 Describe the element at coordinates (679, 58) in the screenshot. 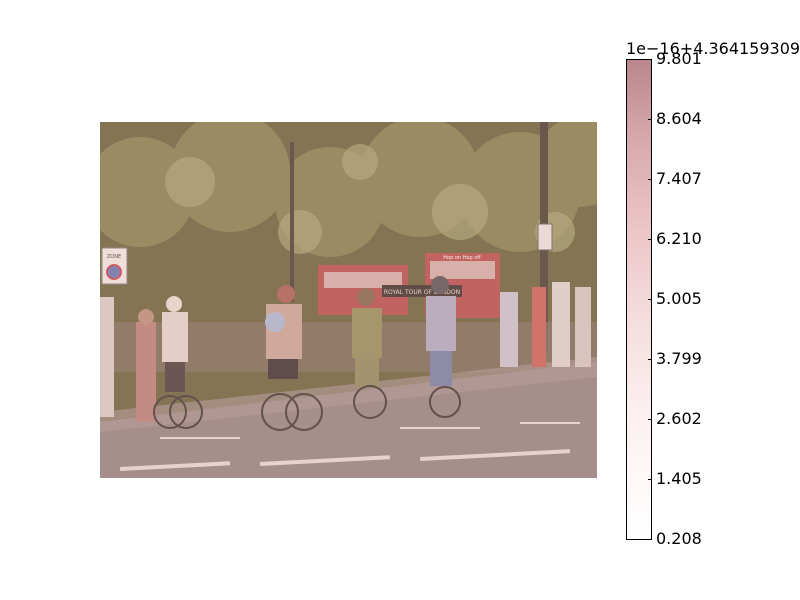

I see `colorbar-tick-label: 9.801` at that location.